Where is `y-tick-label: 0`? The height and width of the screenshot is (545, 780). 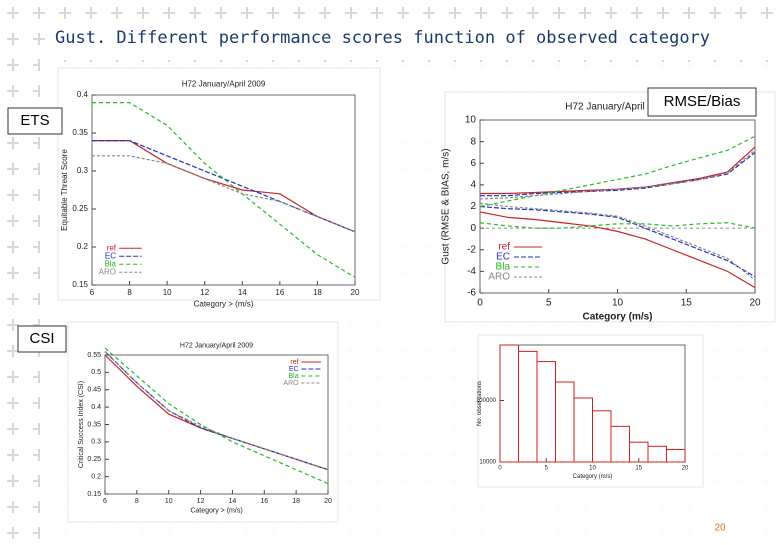
y-tick-label: 0 is located at coordinates (473, 228).